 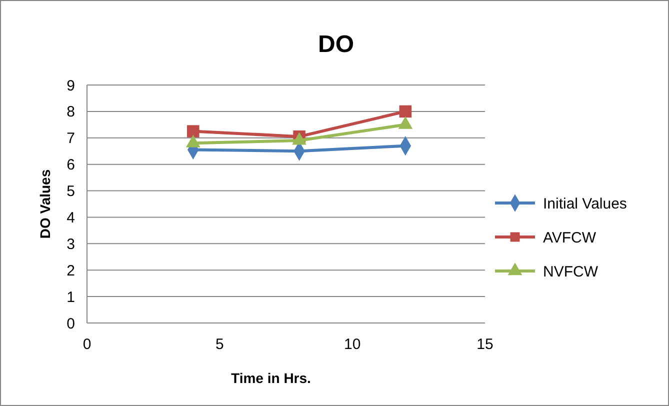 What do you see at coordinates (585, 203) in the screenshot?
I see `legend-label: Initial Values` at bounding box center [585, 203].